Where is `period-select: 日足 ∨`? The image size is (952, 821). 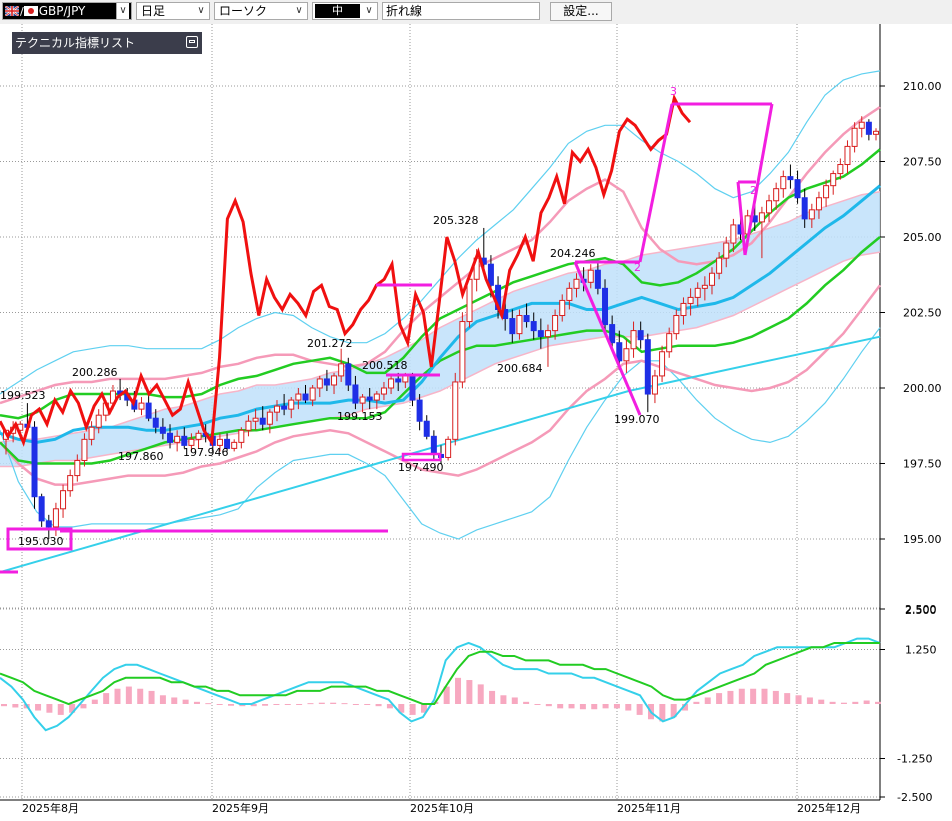 period-select: 日足 ∨ is located at coordinates (173, 11).